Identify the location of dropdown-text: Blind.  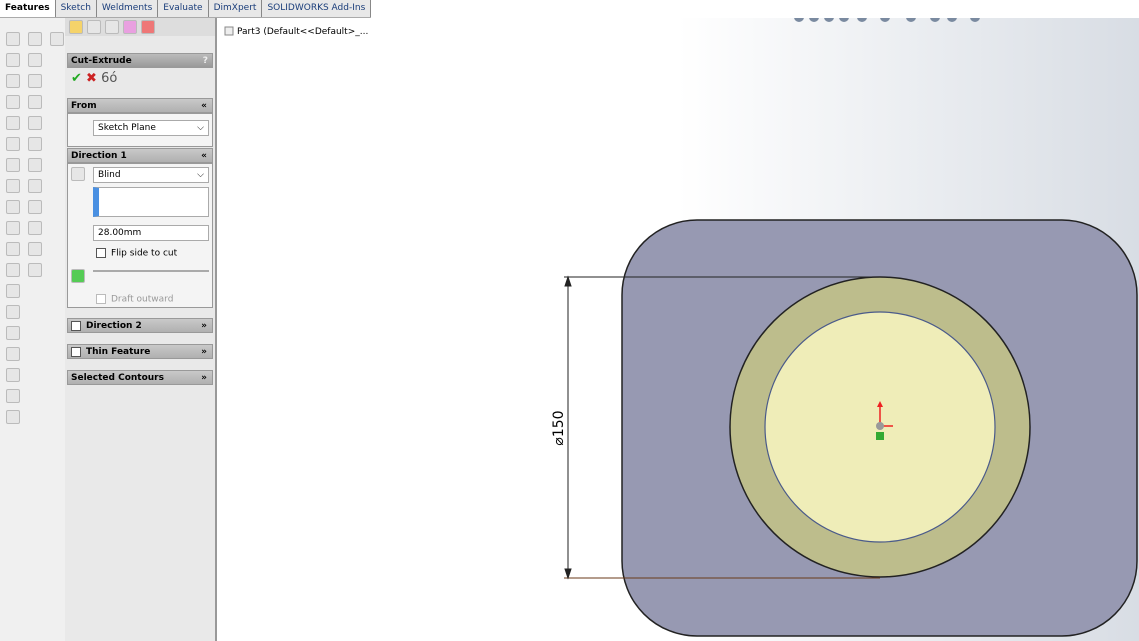
(109, 175).